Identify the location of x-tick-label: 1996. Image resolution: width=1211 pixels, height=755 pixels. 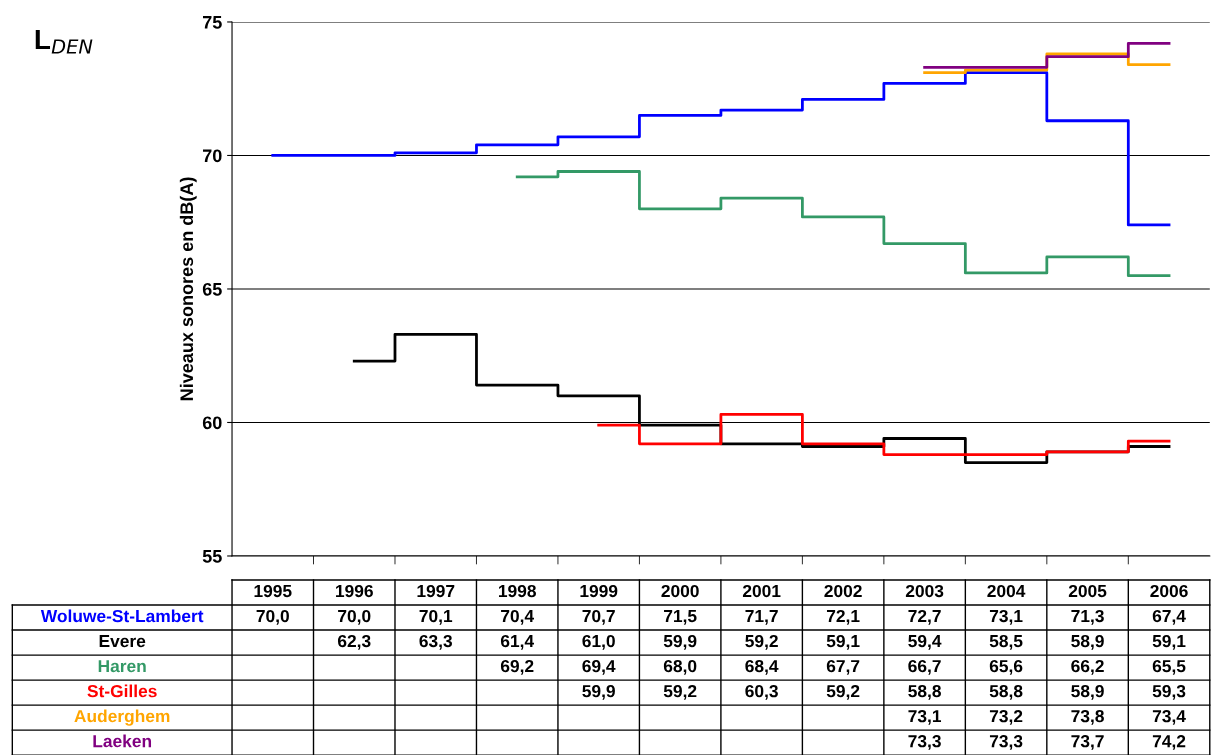
(354, 591).